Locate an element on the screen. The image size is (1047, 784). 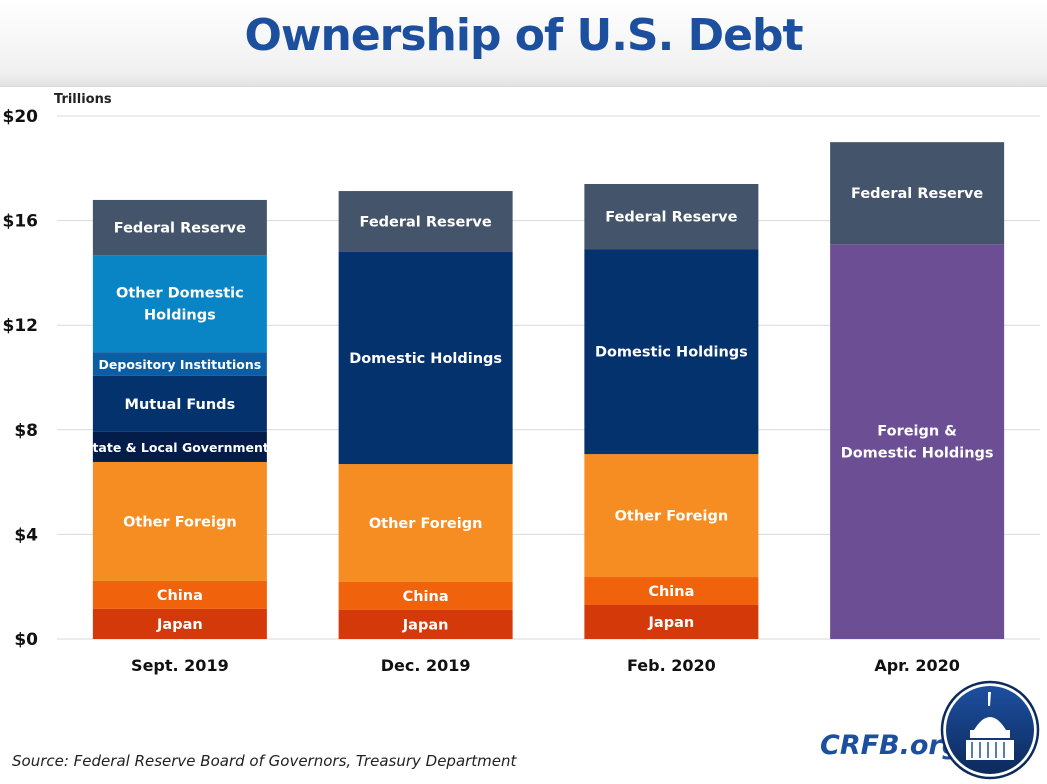
y-tick-label: $12 is located at coordinates (21, 326).